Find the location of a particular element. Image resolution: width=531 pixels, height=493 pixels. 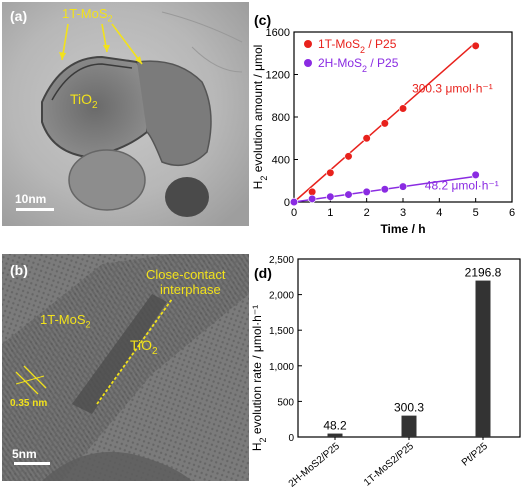

x-tick-label-d-2: Pt/P25 is located at coordinates (475, 455).